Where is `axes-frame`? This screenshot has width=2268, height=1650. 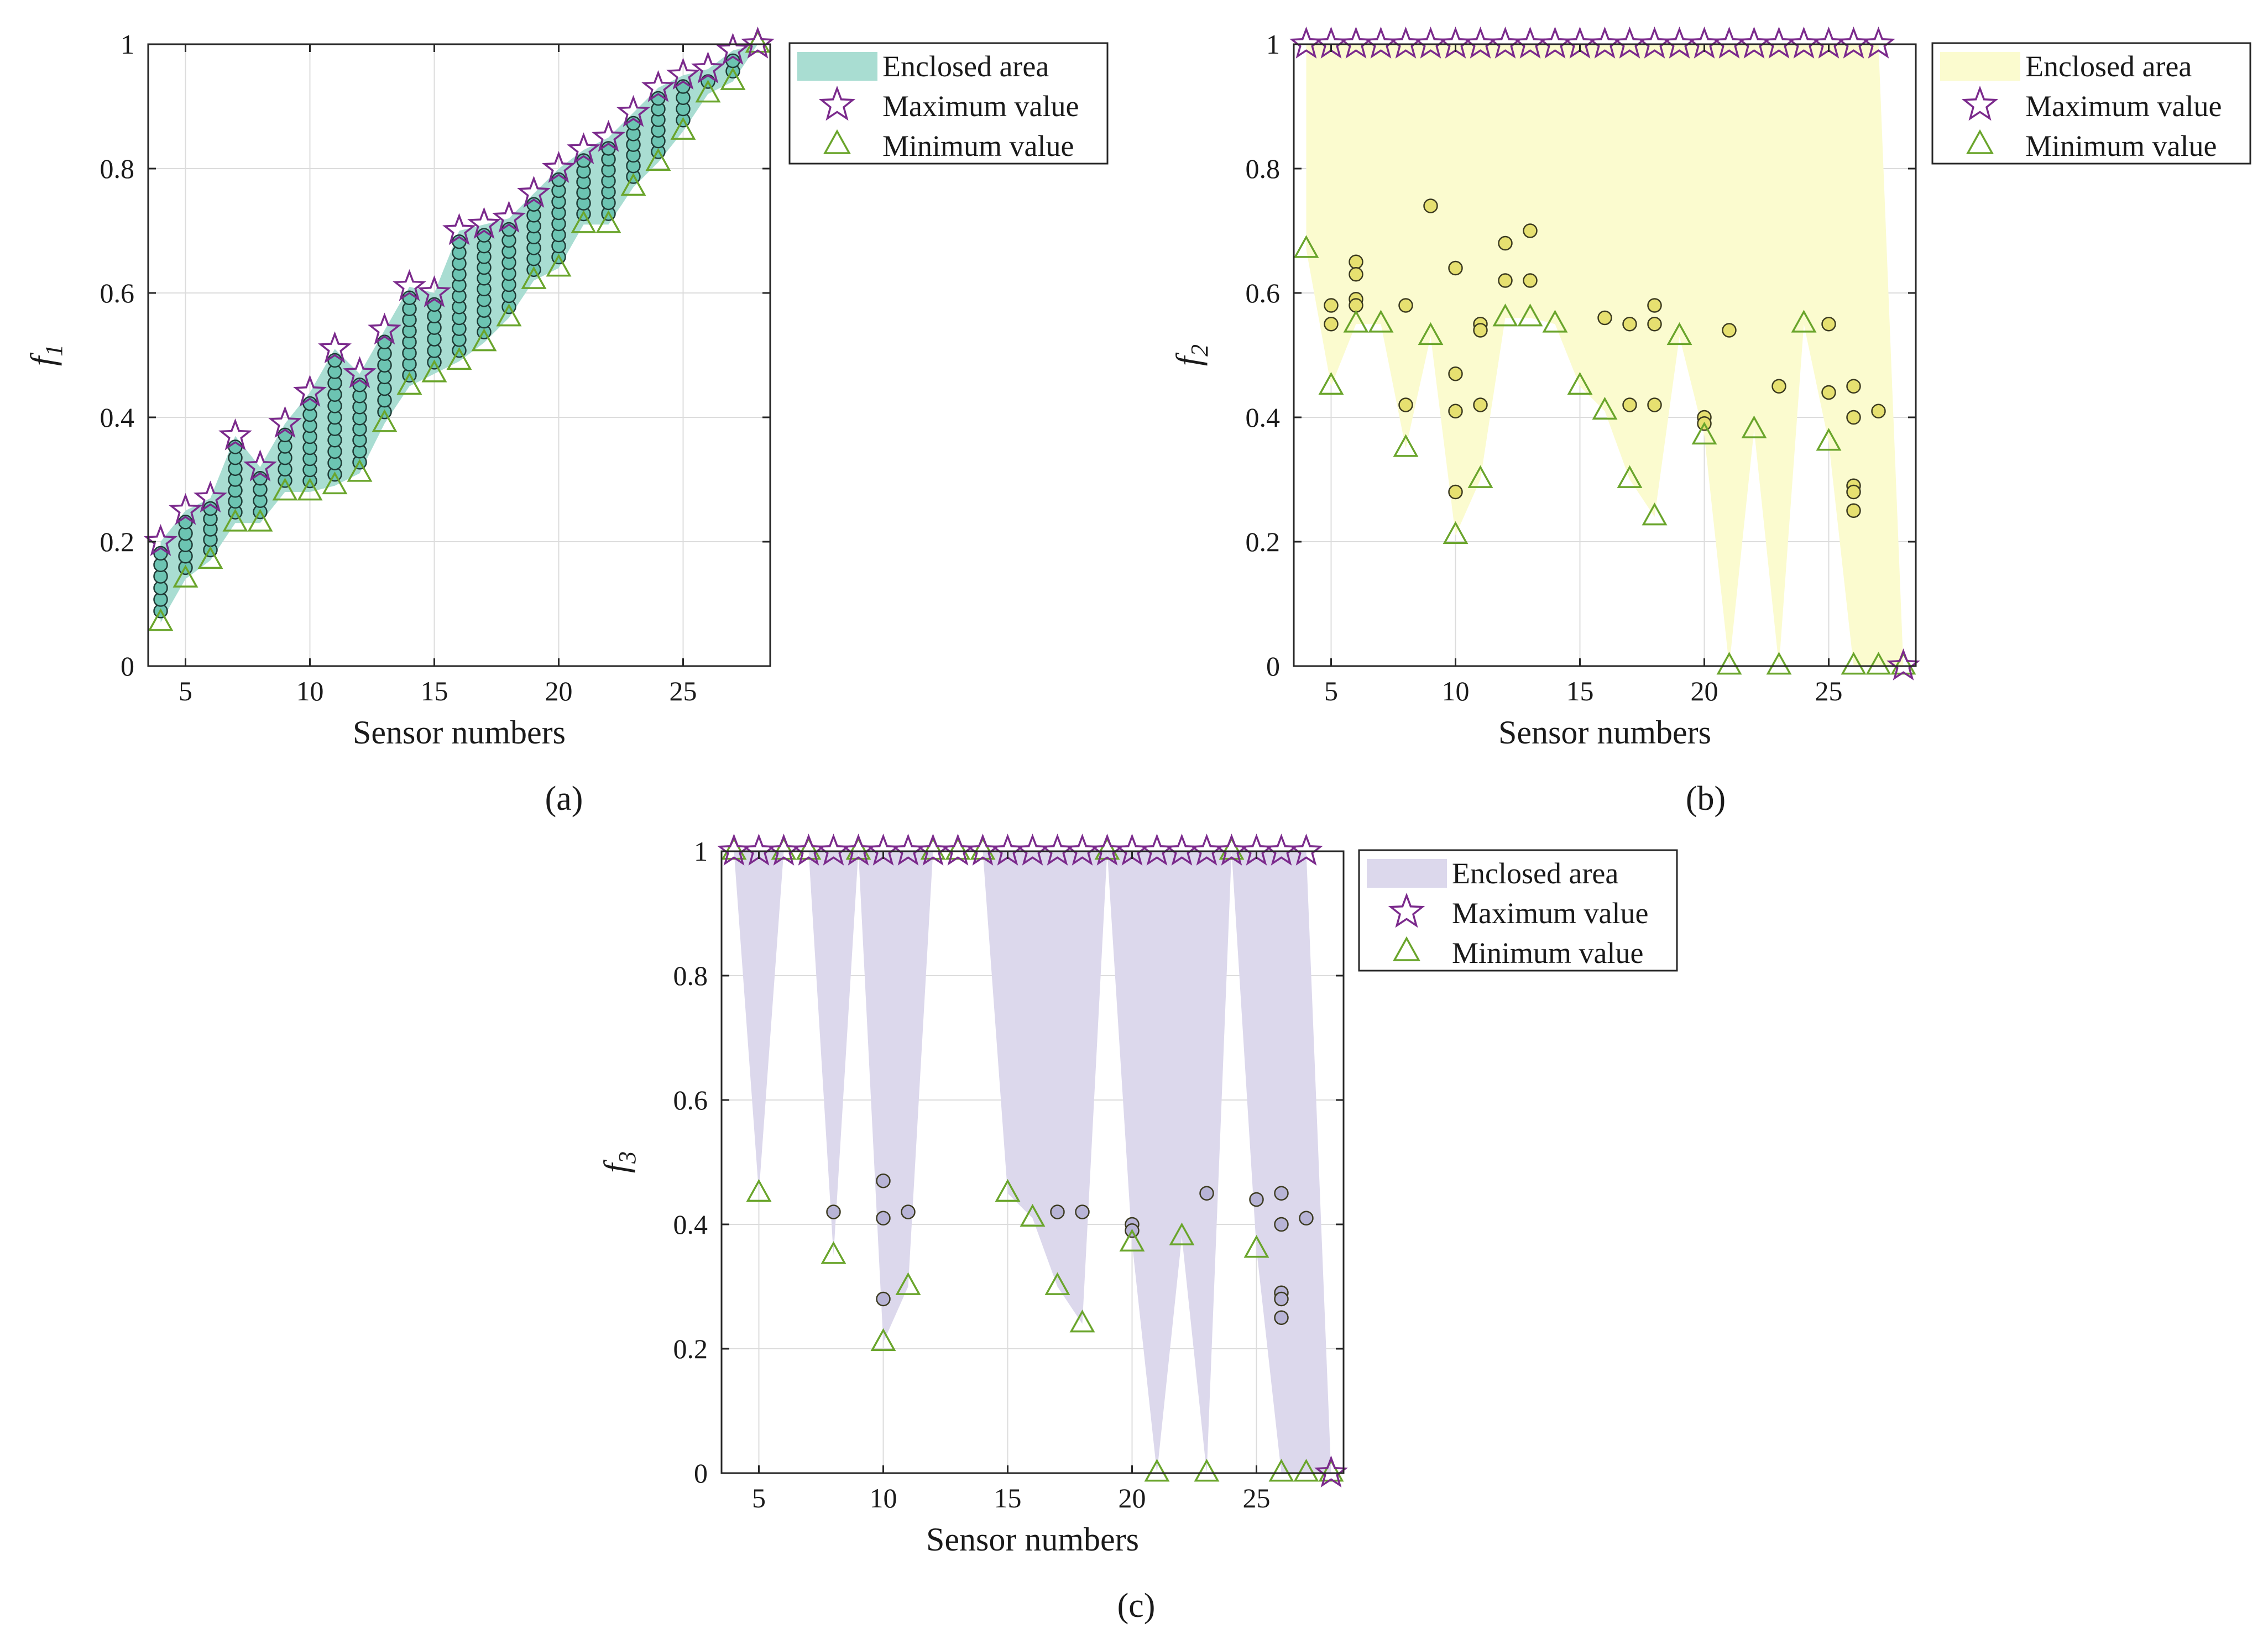 axes-frame is located at coordinates (1605, 355).